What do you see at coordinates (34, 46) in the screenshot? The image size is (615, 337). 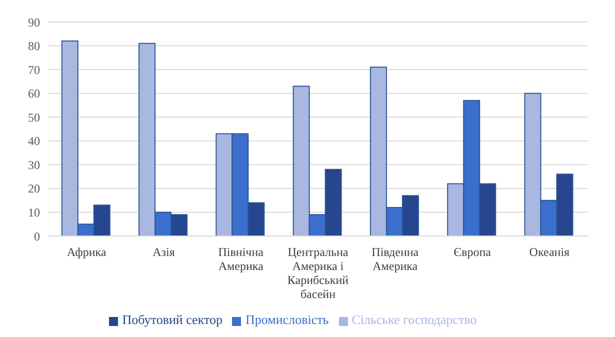 I see `y-tick-label: 80` at bounding box center [34, 46].